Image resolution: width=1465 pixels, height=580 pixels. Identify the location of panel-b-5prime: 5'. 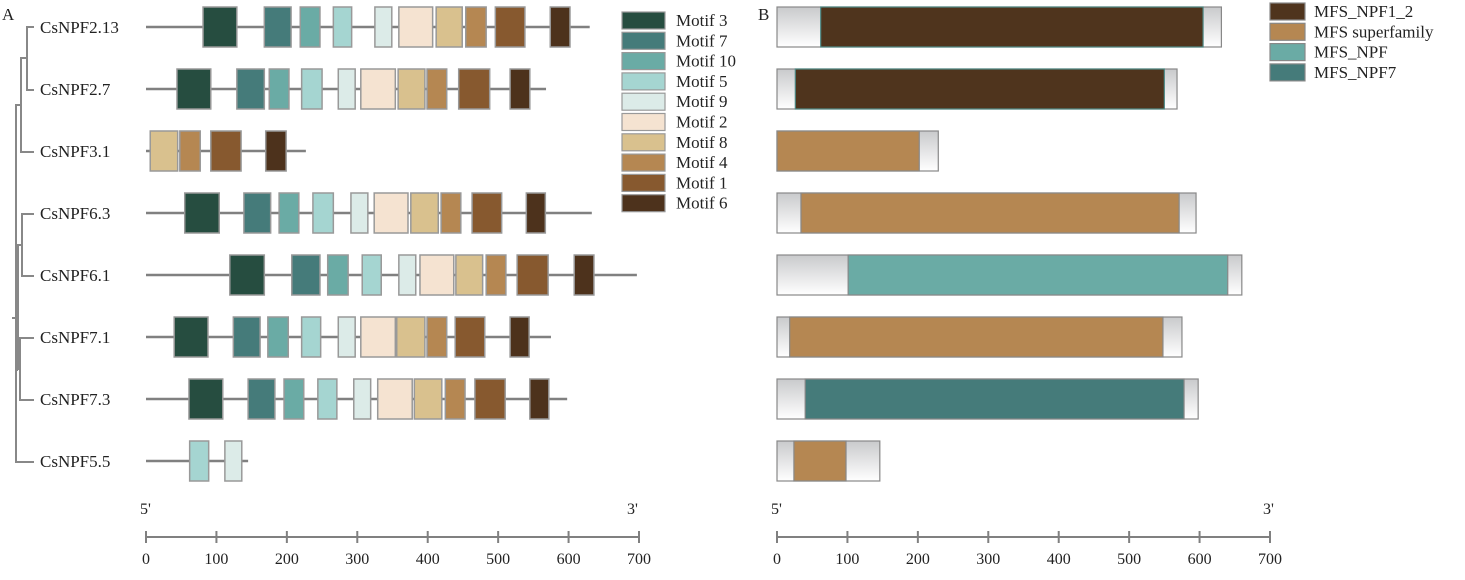
(776, 509).